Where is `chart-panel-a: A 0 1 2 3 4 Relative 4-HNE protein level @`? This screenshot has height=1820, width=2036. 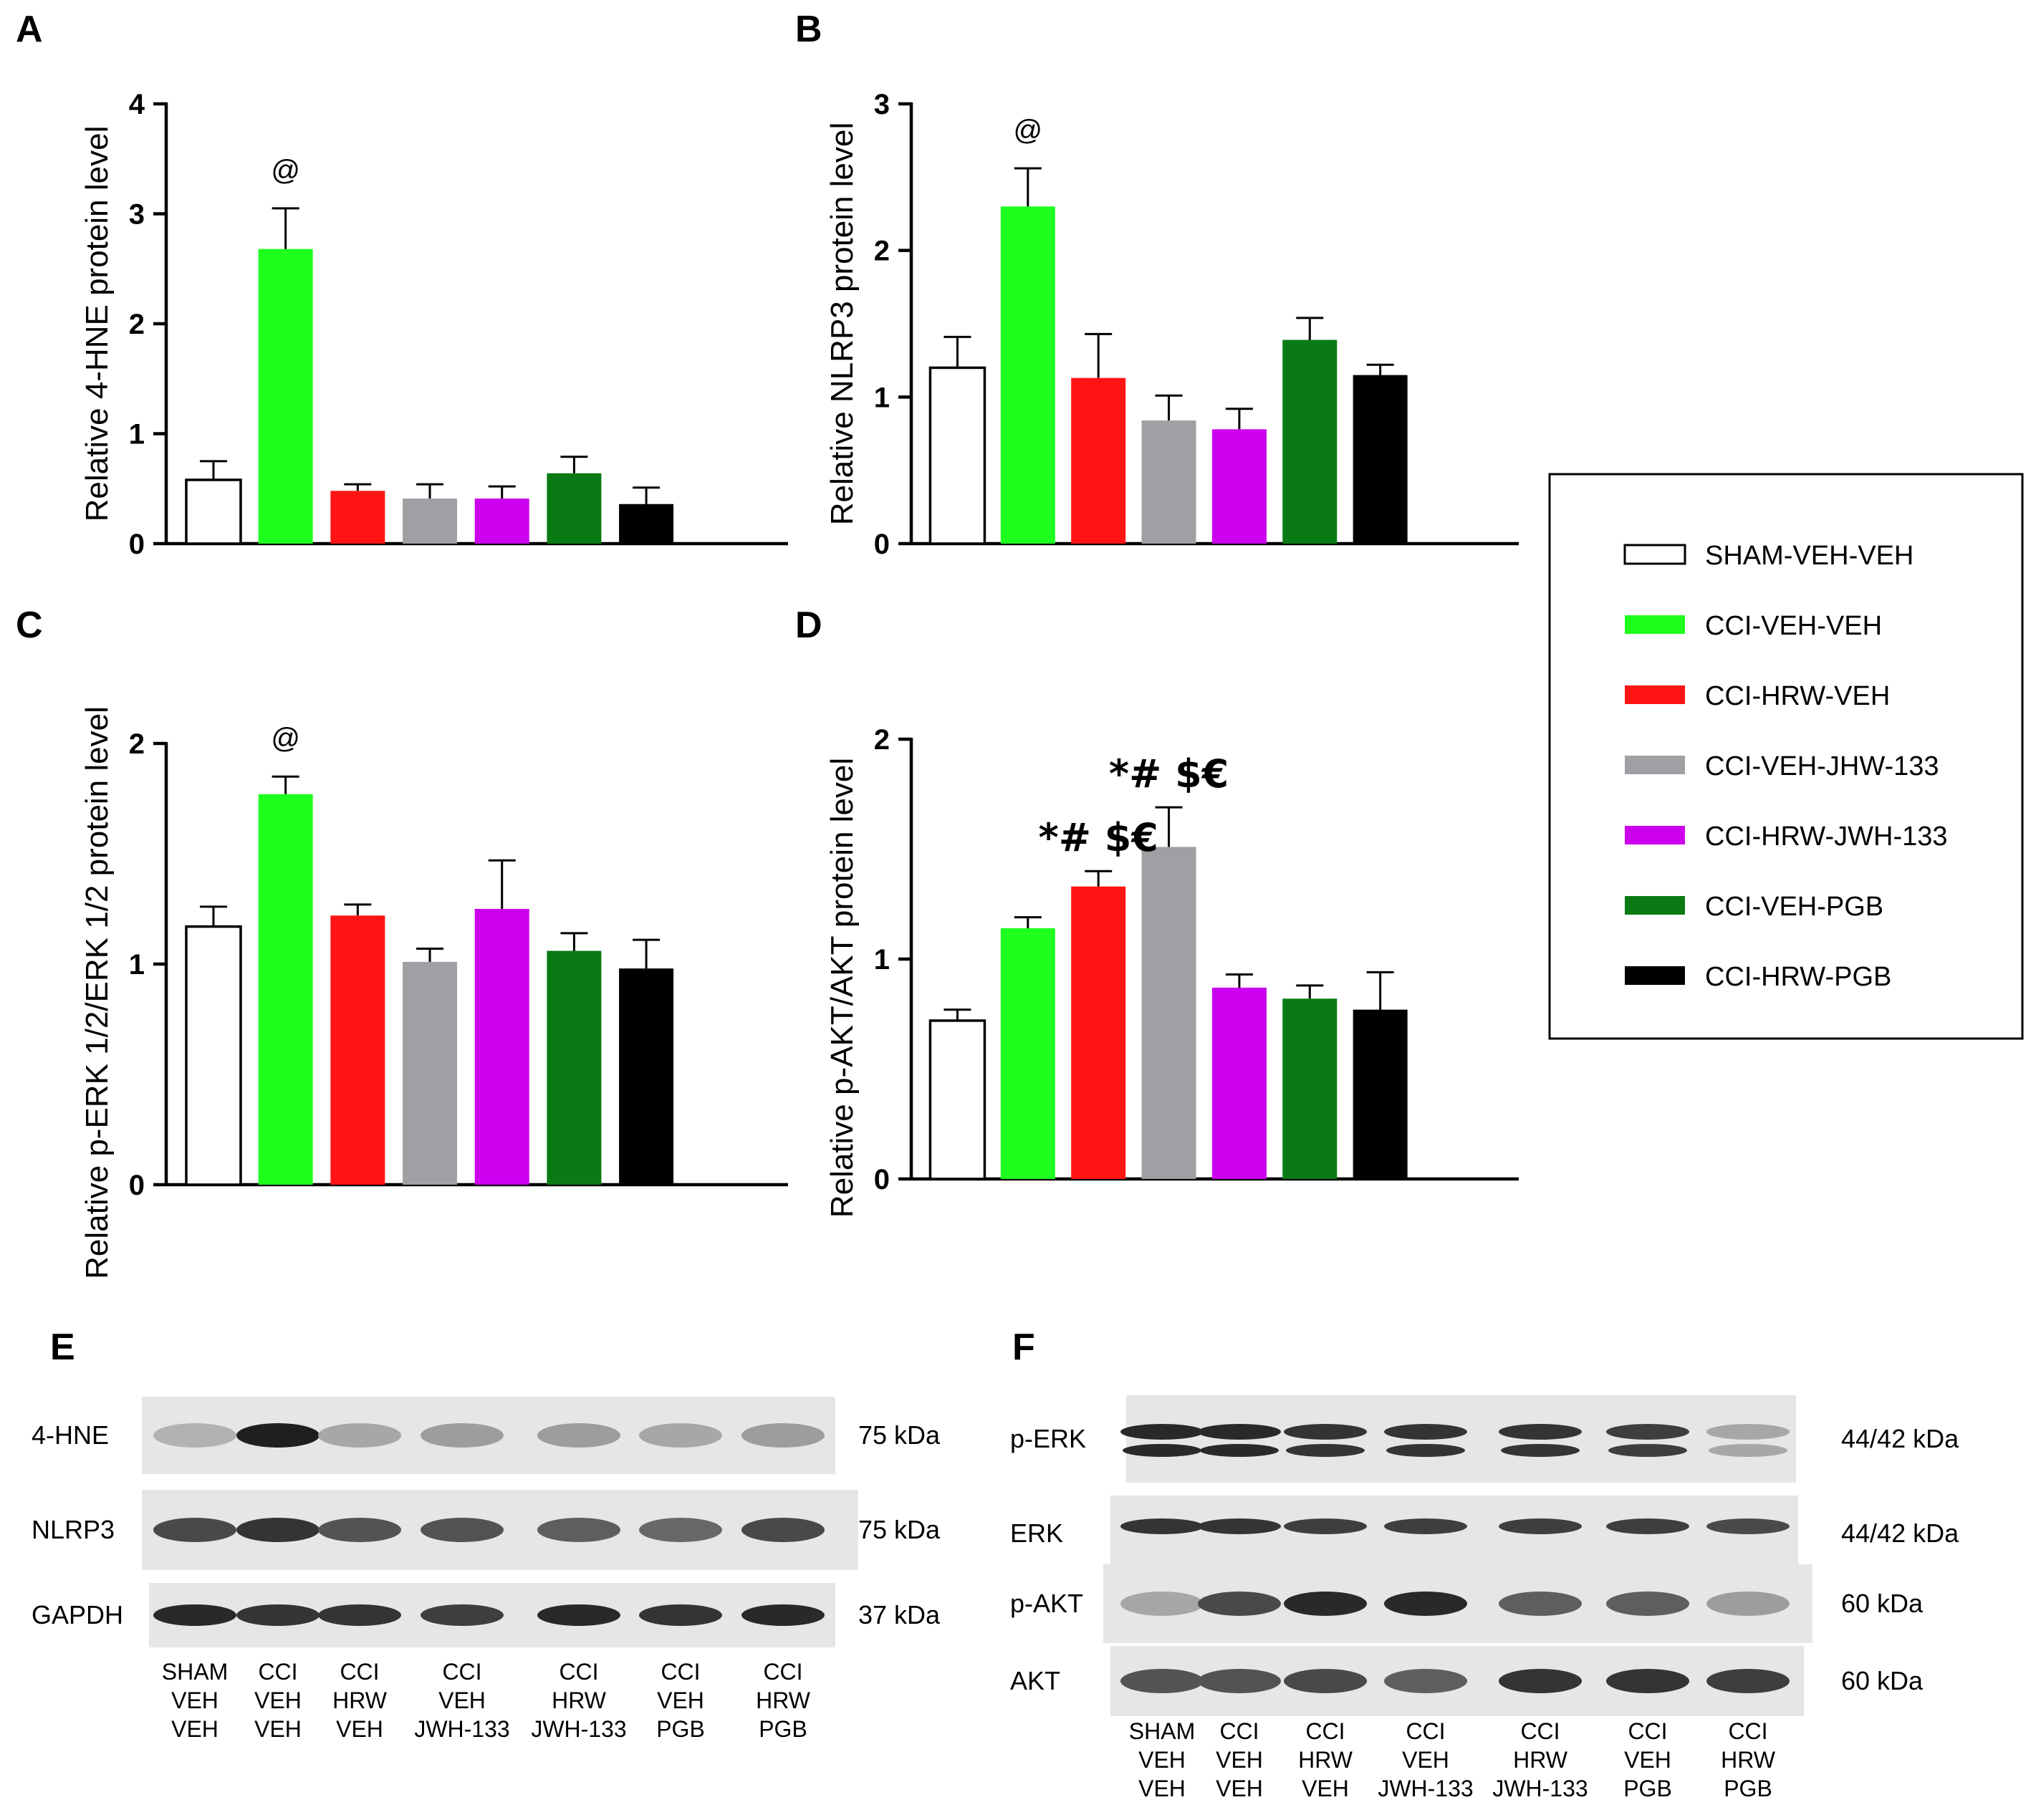
chart-panel-a: A 0 1 2 3 4 Relative 4-HNE protein level @ is located at coordinates (402, 284).